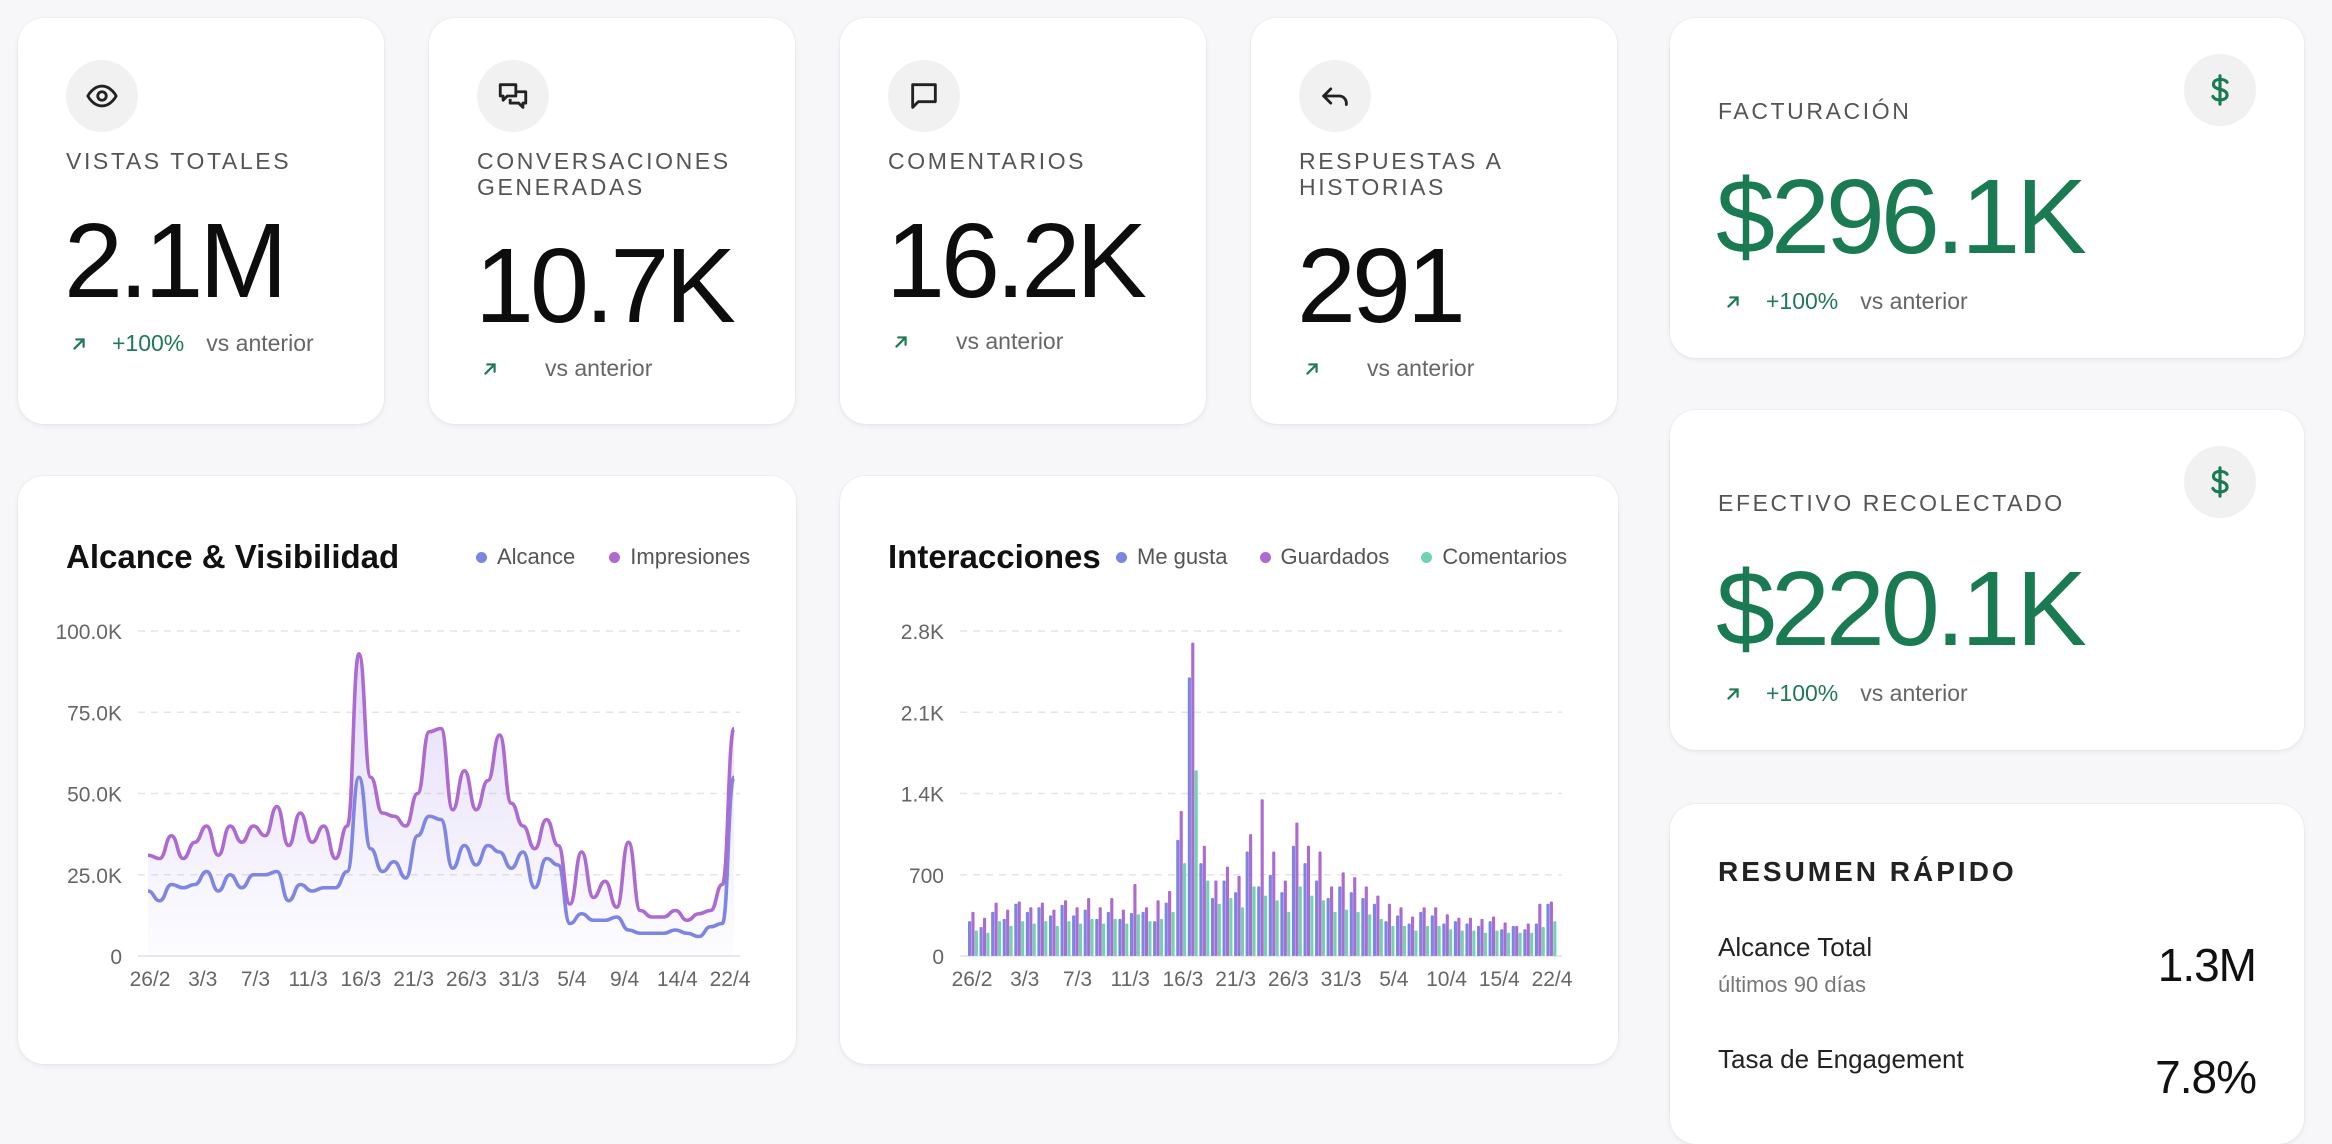 The height and width of the screenshot is (1144, 2332). What do you see at coordinates (441, 787) in the screenshot?
I see `series-line-impresiones` at bounding box center [441, 787].